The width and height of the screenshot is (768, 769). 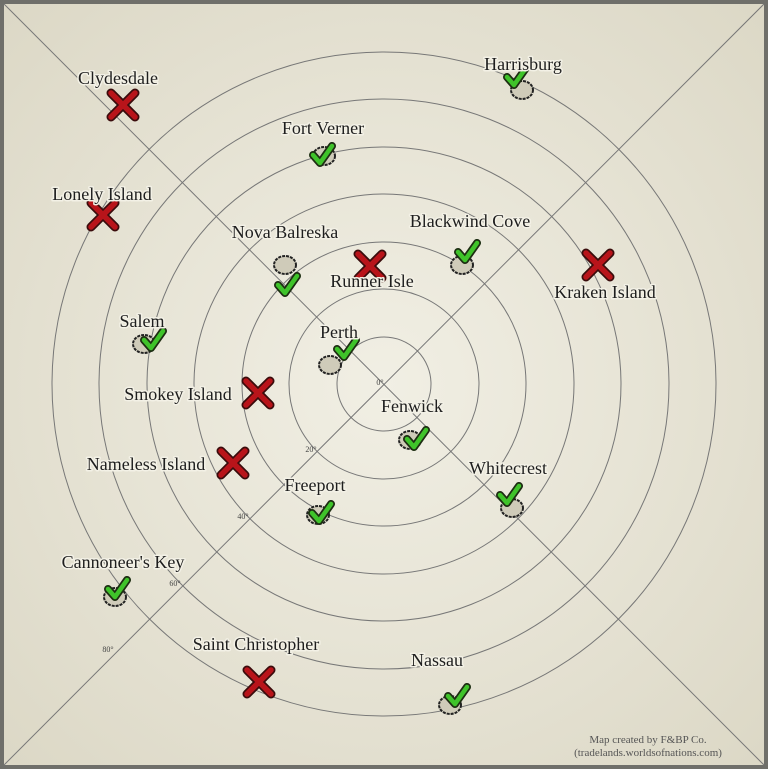 I want to click on location: Perth, so click(x=339, y=348).